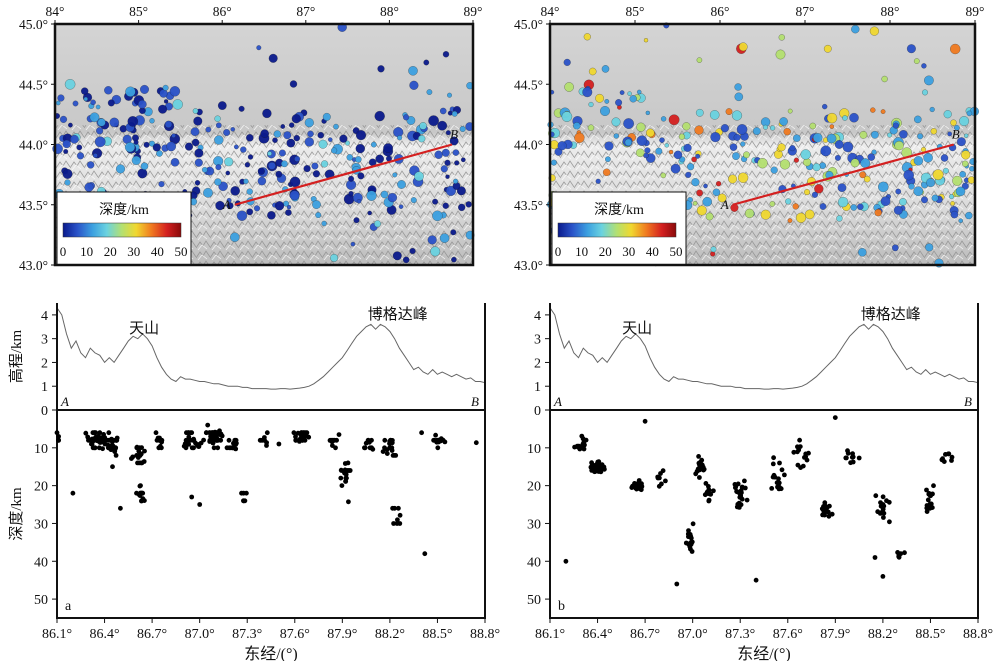 The image size is (1000, 666). What do you see at coordinates (138, 11) in the screenshot?
I see `x-tick-label: 85°` at bounding box center [138, 11].